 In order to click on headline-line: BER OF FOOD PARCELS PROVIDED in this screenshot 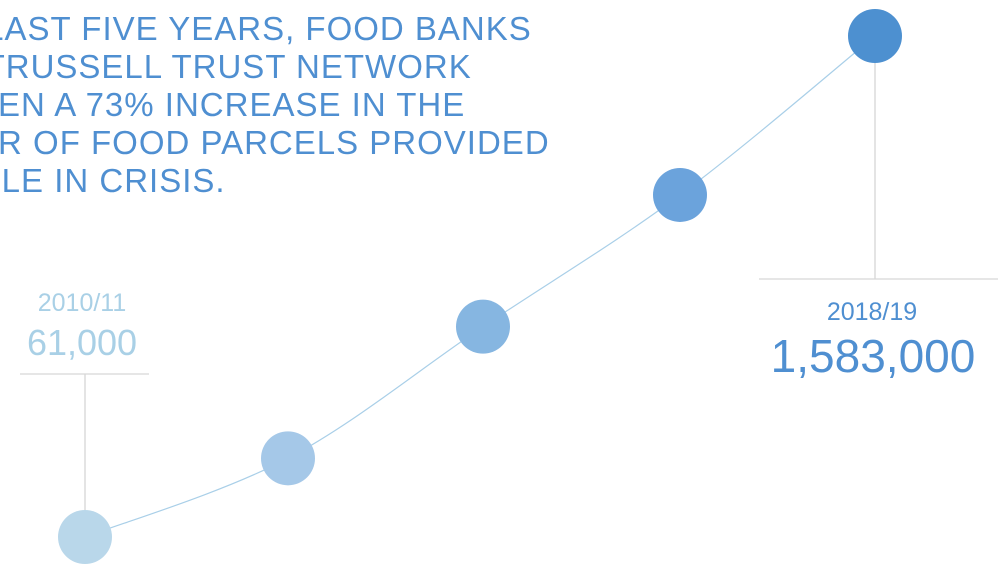, I will do `click(275, 142)`.